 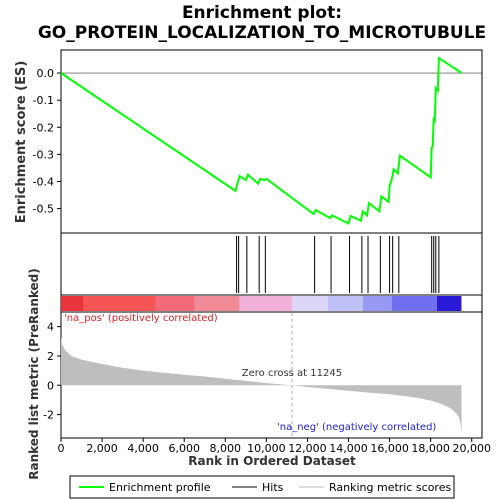 I want to click on ranking-heatmap-bar, so click(x=261, y=303).